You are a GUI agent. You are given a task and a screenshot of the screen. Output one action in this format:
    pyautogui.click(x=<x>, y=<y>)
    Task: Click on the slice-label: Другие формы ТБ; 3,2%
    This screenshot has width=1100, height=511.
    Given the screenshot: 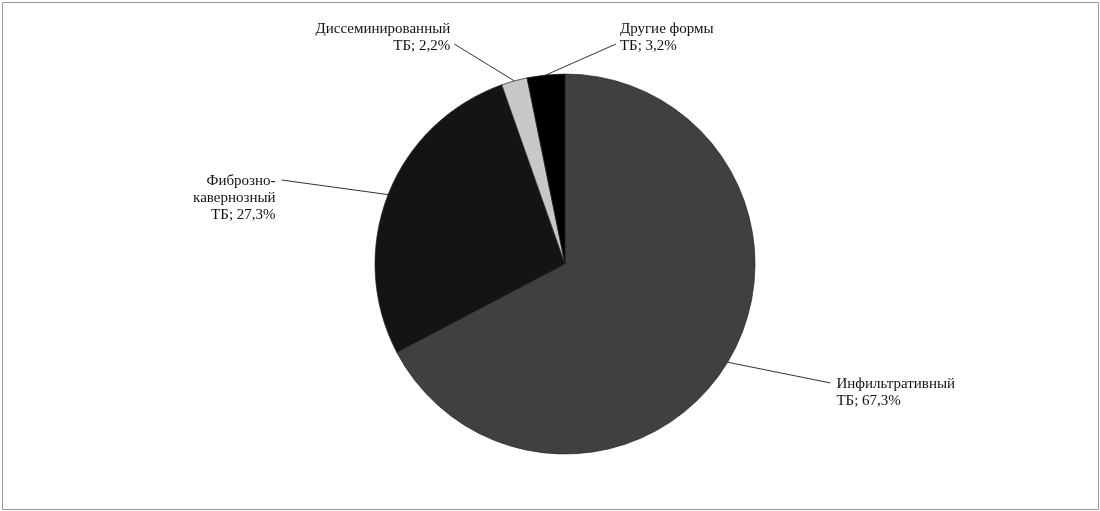 What is the action you would take?
    pyautogui.click(x=666, y=36)
    